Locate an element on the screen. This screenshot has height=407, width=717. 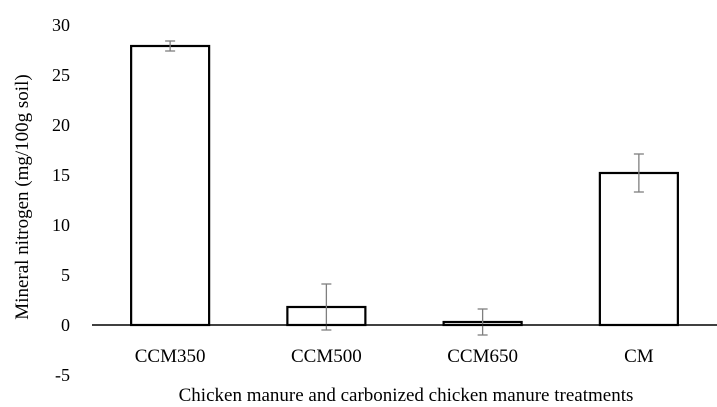
y-tick-label: 25 is located at coordinates (61, 75).